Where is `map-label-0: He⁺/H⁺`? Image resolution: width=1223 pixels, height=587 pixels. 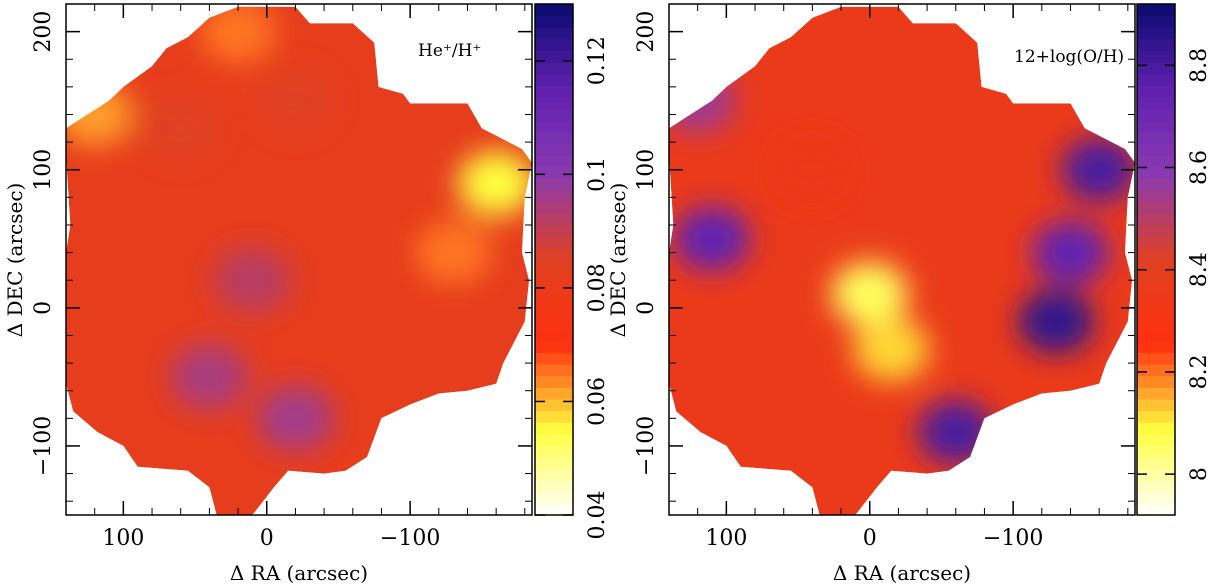 map-label-0: He⁺/H⁺ is located at coordinates (449, 51).